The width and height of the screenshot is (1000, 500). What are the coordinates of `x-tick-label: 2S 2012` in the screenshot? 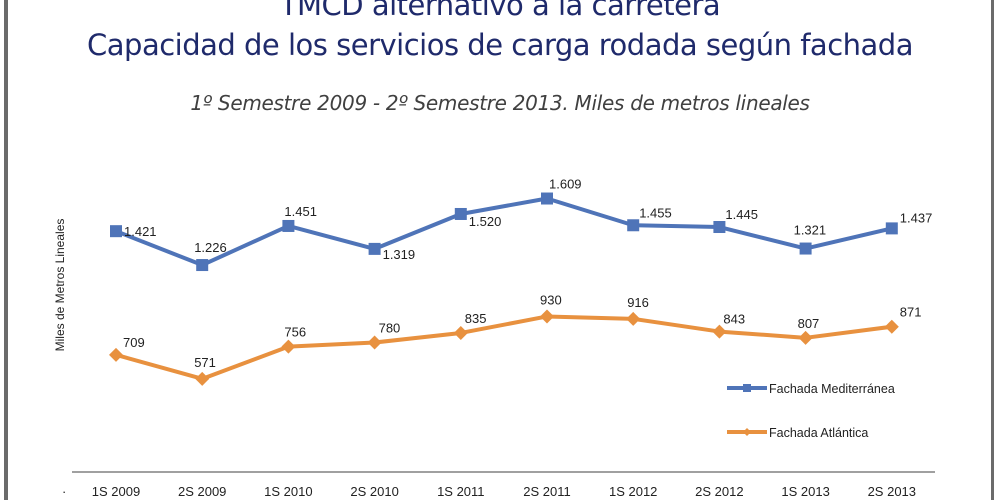 It's located at (719, 491).